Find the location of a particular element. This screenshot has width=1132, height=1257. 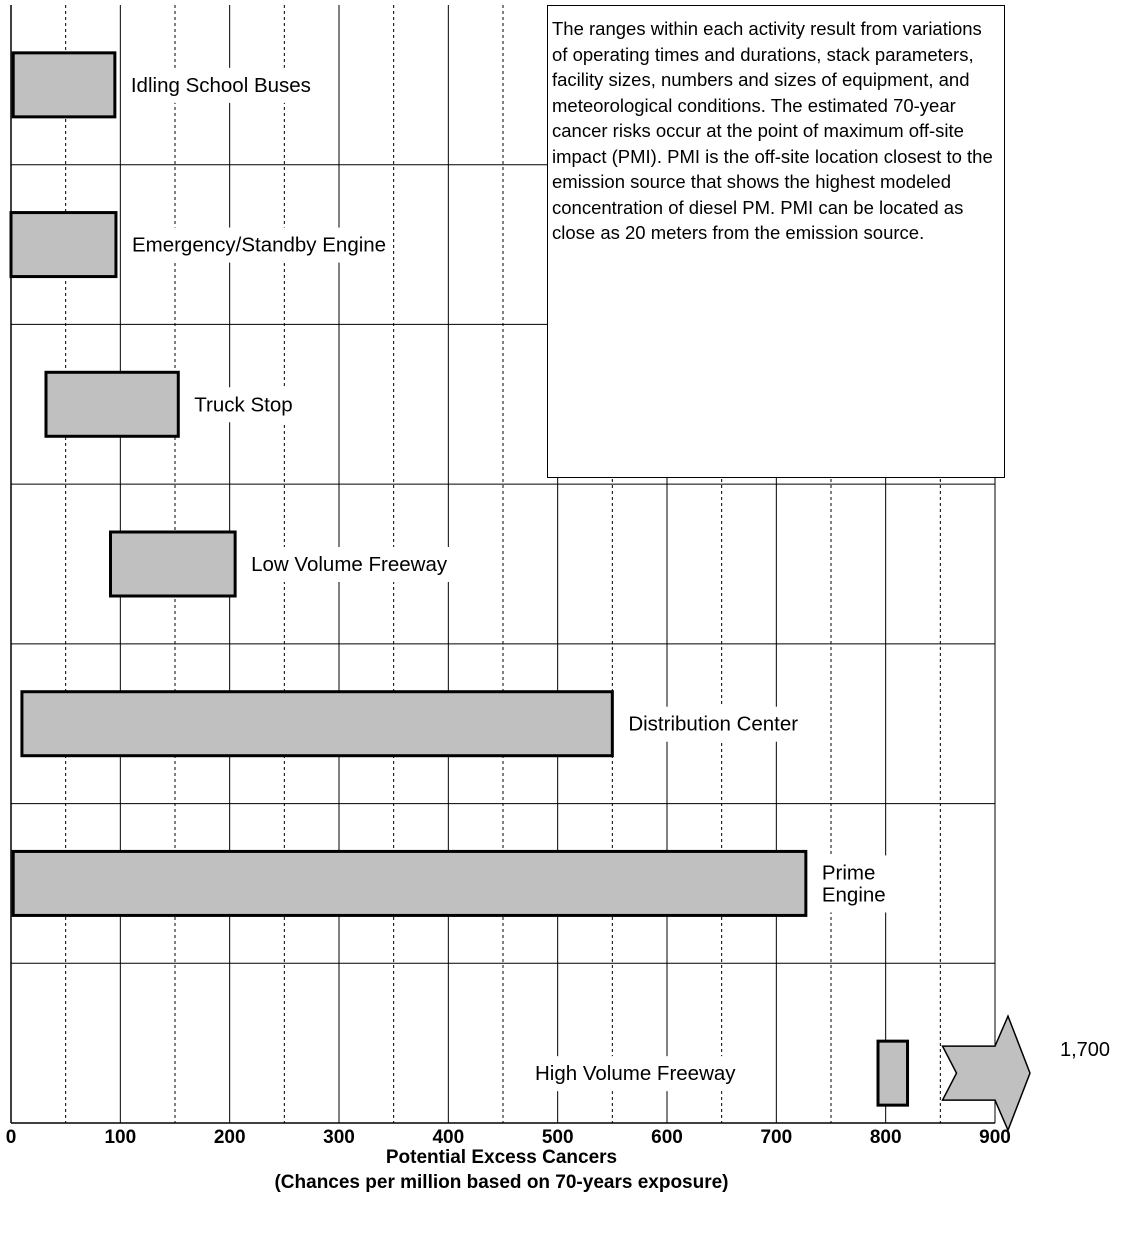

x-tick-label: 400 is located at coordinates (448, 1137).